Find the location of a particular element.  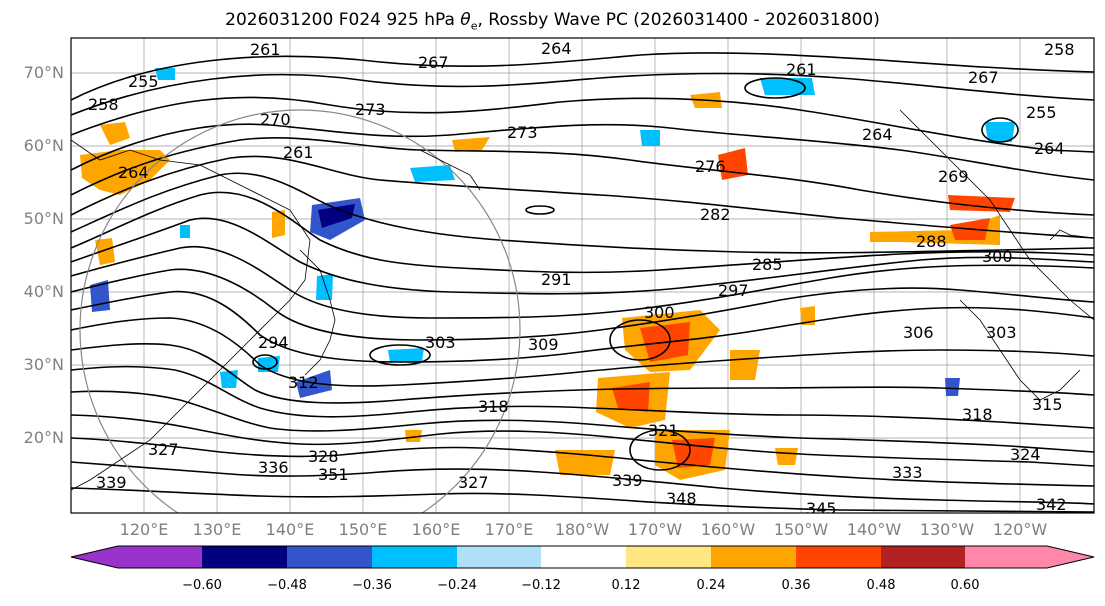

colorbar is located at coordinates (582, 557).